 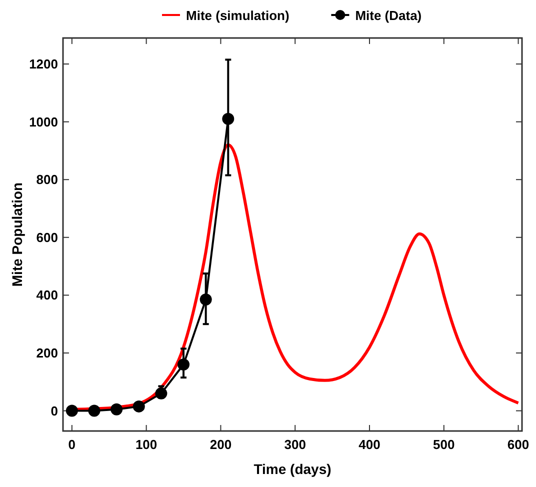 What do you see at coordinates (47, 352) in the screenshot?
I see `y-tick-label: 200` at bounding box center [47, 352].